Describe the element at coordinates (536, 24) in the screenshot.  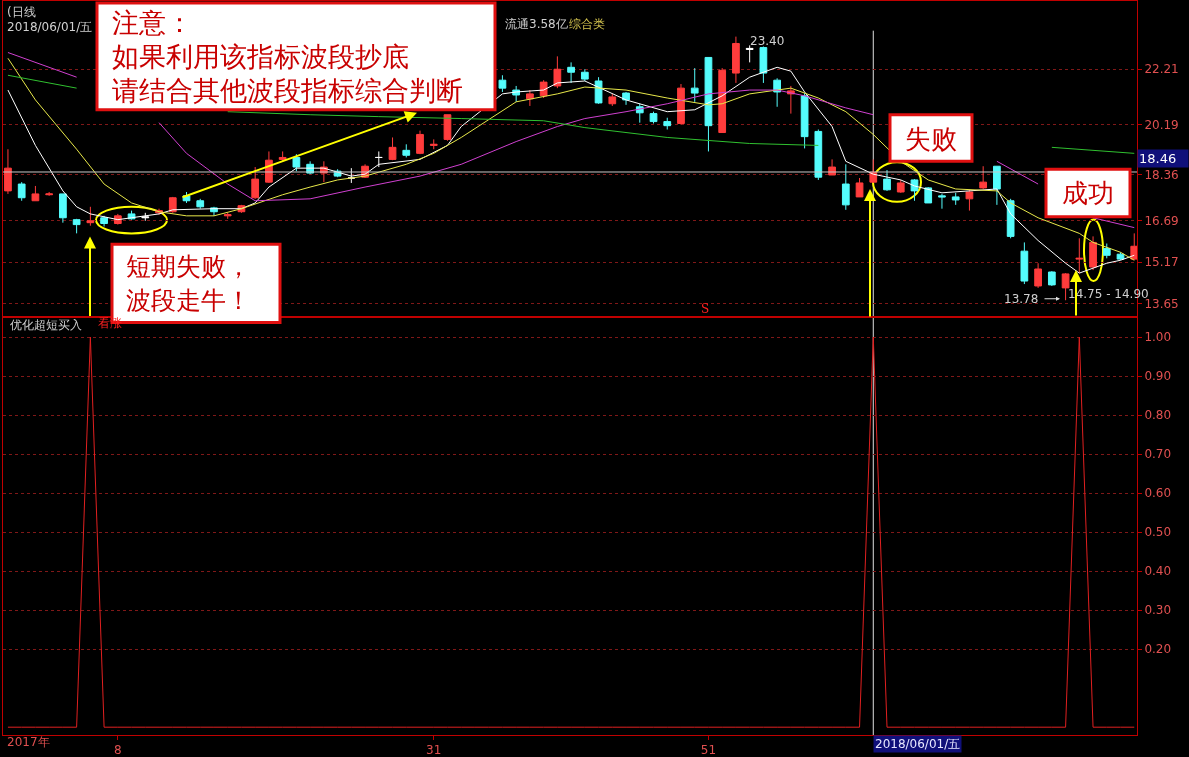
I see `annotation: 流通3.58亿` at that location.